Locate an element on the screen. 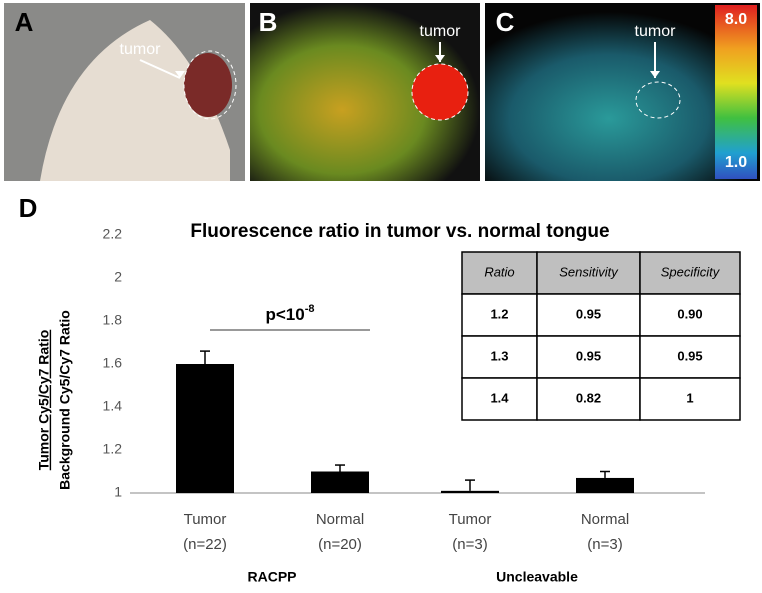 Image resolution: width=762 pixels, height=593 pixels. photo-c is located at coordinates (622, 92).